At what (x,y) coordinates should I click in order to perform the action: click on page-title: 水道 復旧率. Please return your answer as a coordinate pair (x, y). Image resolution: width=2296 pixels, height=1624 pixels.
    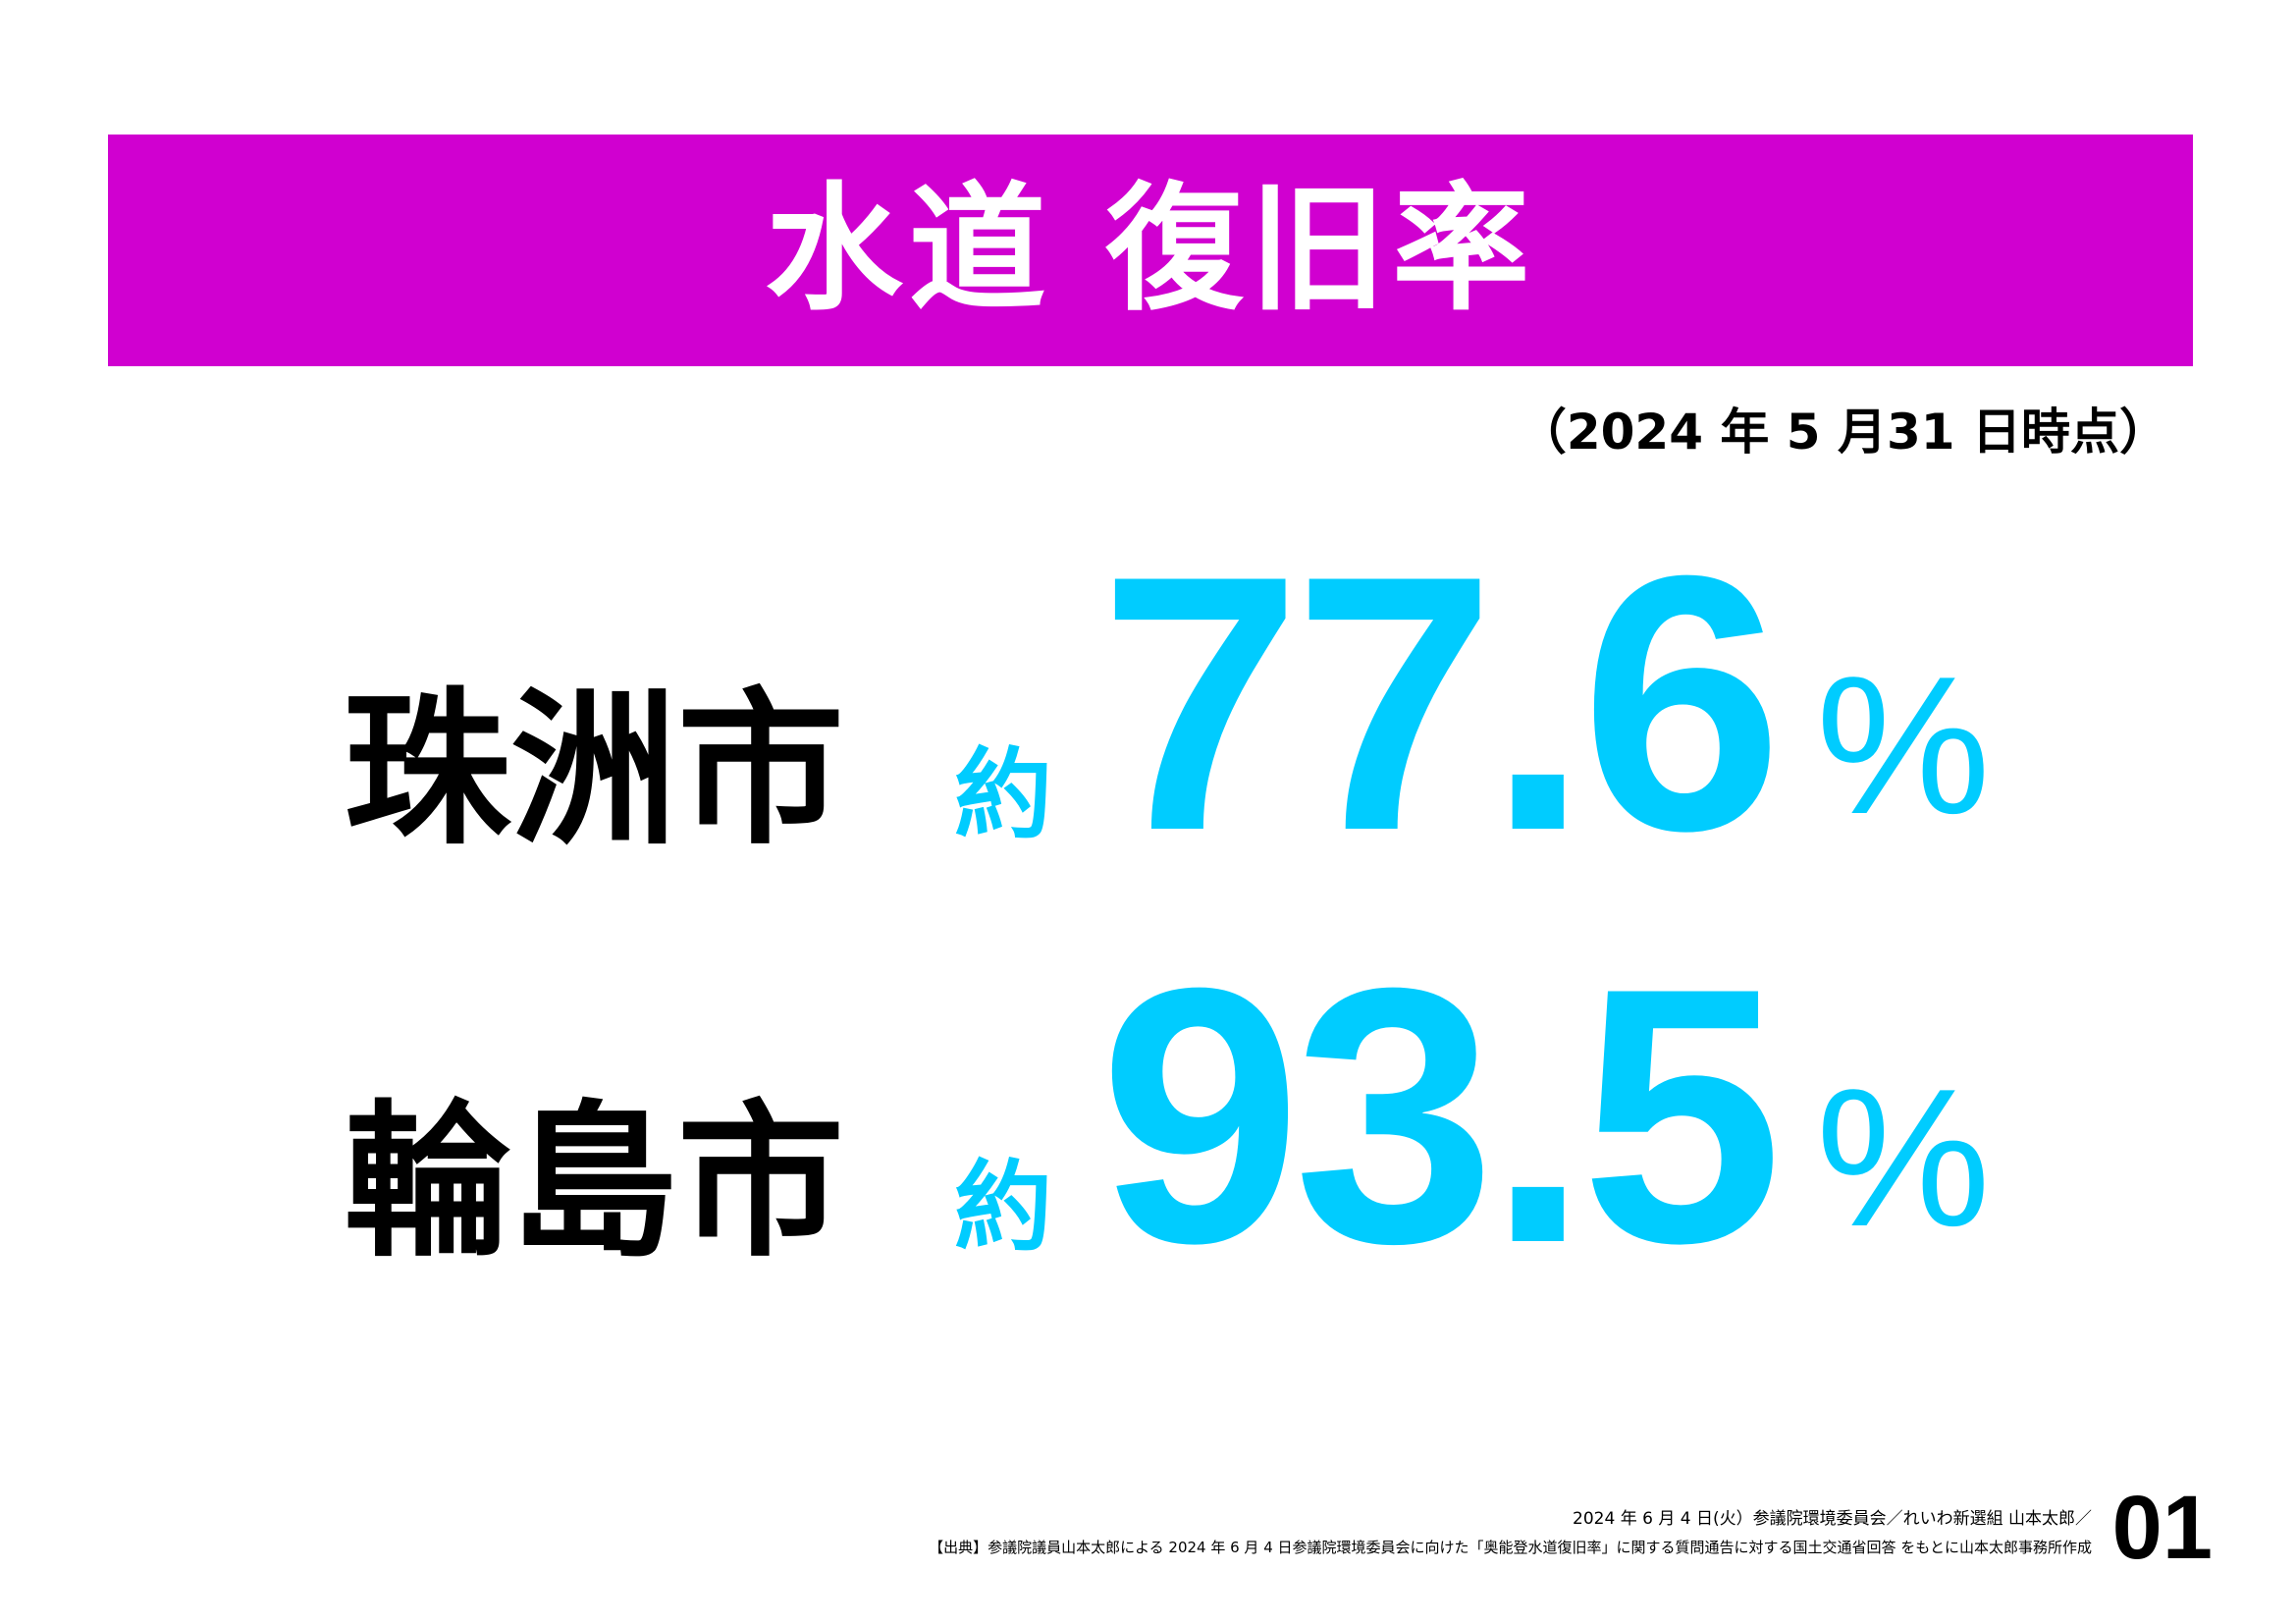
    Looking at the image, I should click on (1150, 250).